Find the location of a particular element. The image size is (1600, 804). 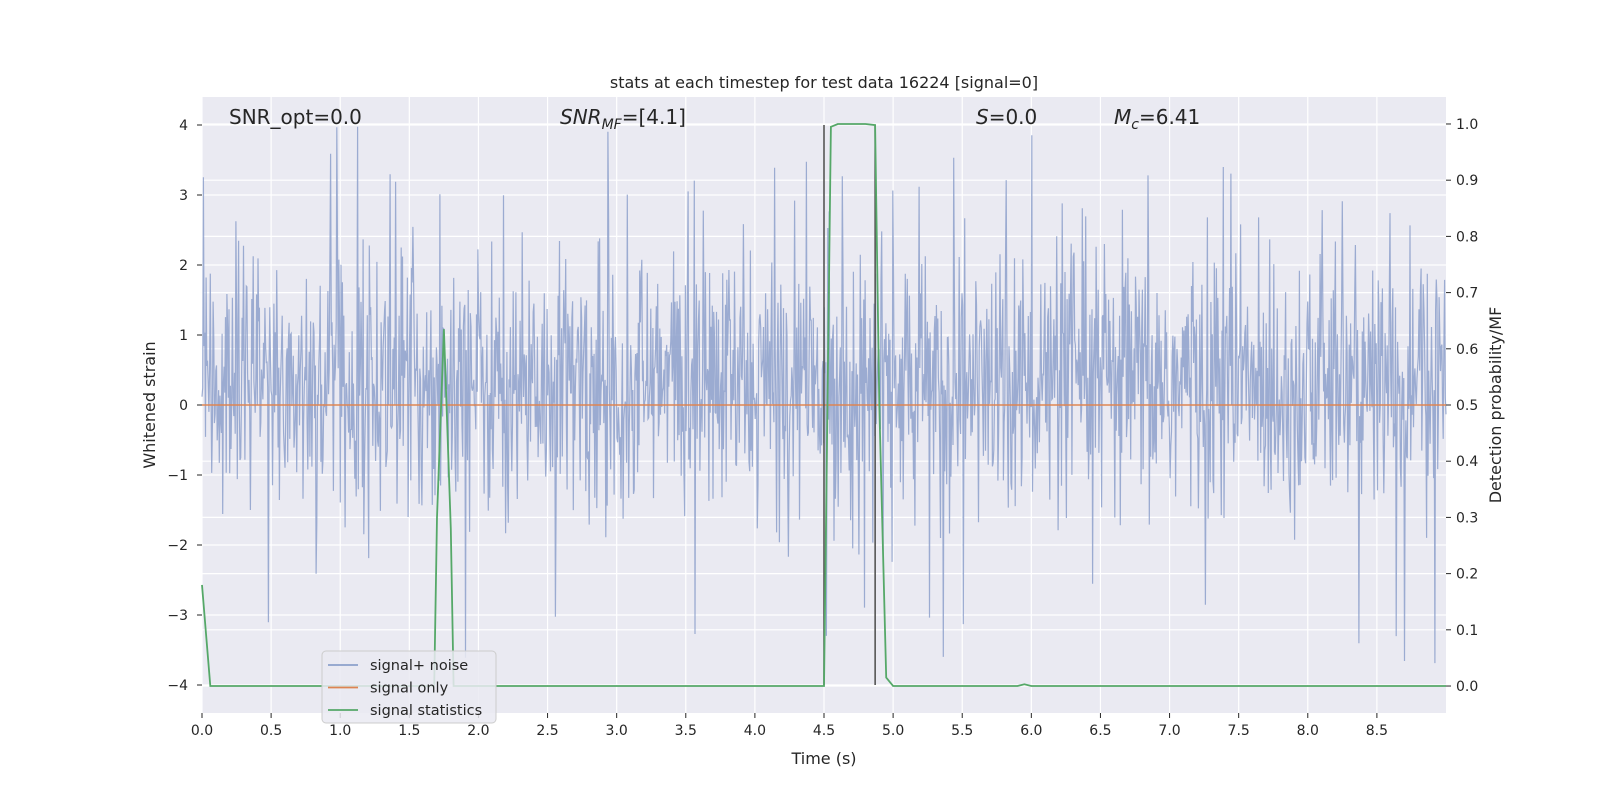

x-axis-label: Time (s) is located at coordinates (823, 758).